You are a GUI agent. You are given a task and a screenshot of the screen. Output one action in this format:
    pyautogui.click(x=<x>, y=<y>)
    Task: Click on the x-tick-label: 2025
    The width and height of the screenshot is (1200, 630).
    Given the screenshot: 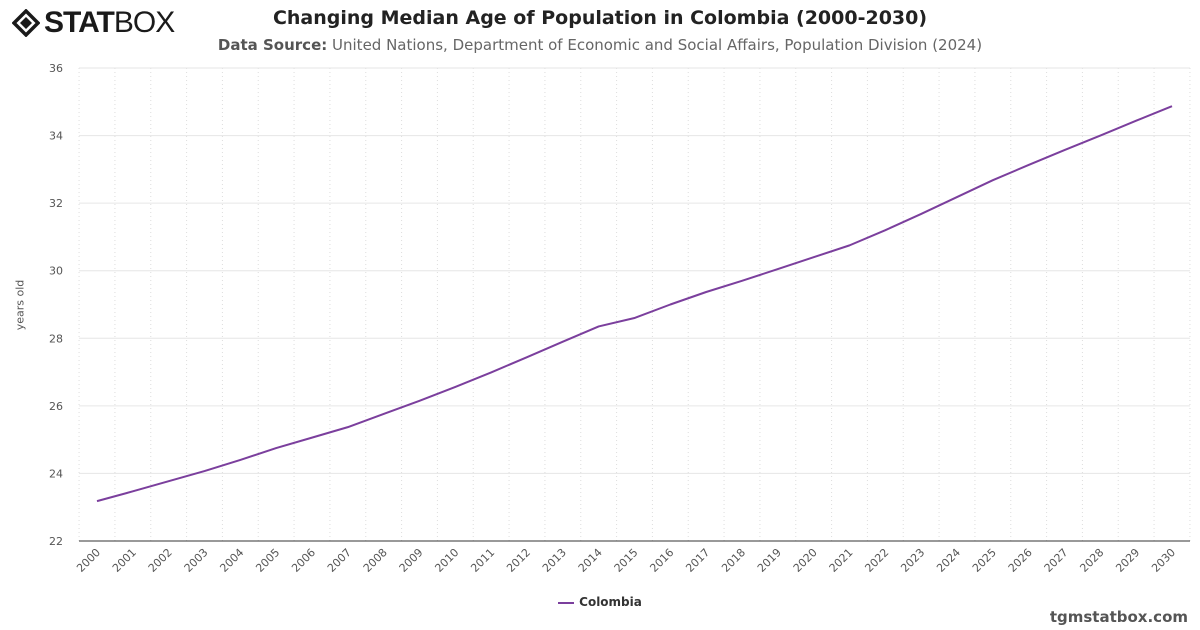 What is the action you would take?
    pyautogui.click(x=984, y=560)
    